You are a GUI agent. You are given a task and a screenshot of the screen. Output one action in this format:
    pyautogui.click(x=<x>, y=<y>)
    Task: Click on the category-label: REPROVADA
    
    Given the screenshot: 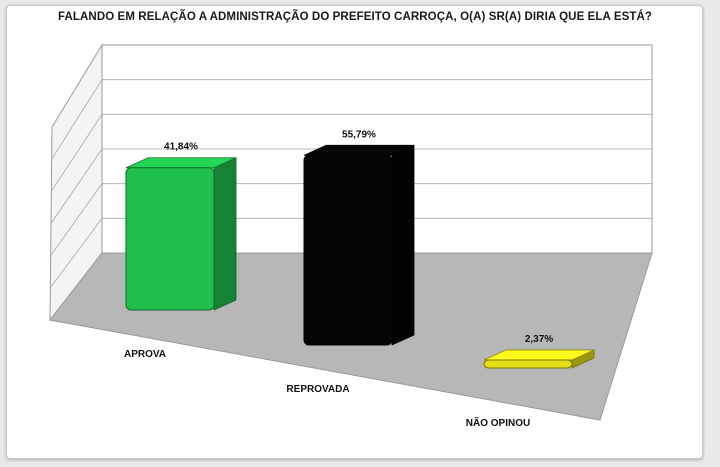 What is the action you would take?
    pyautogui.click(x=317, y=389)
    